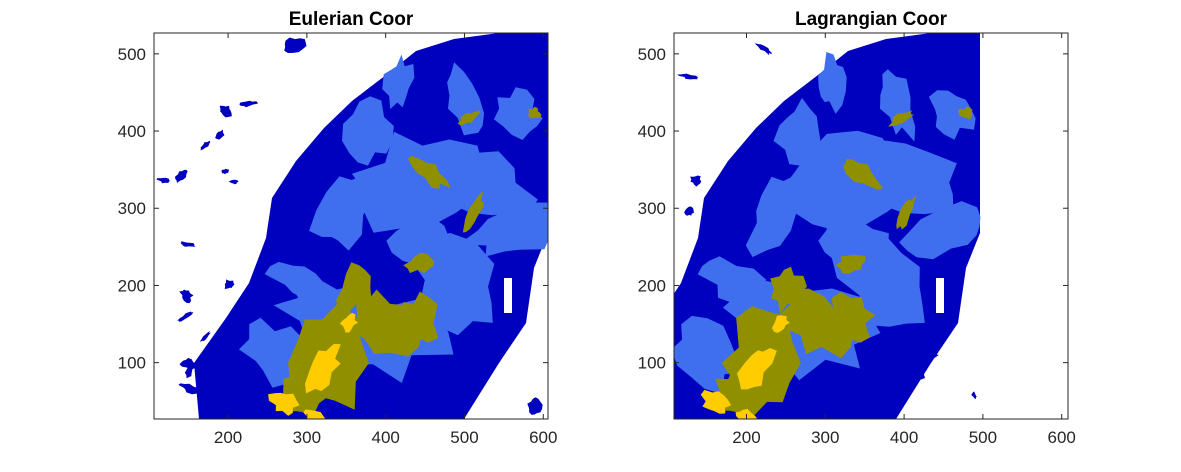 This screenshot has height=472, width=1181. Describe the element at coordinates (351, 19) in the screenshot. I see `eulerian-title: Eulerian Coor` at that location.